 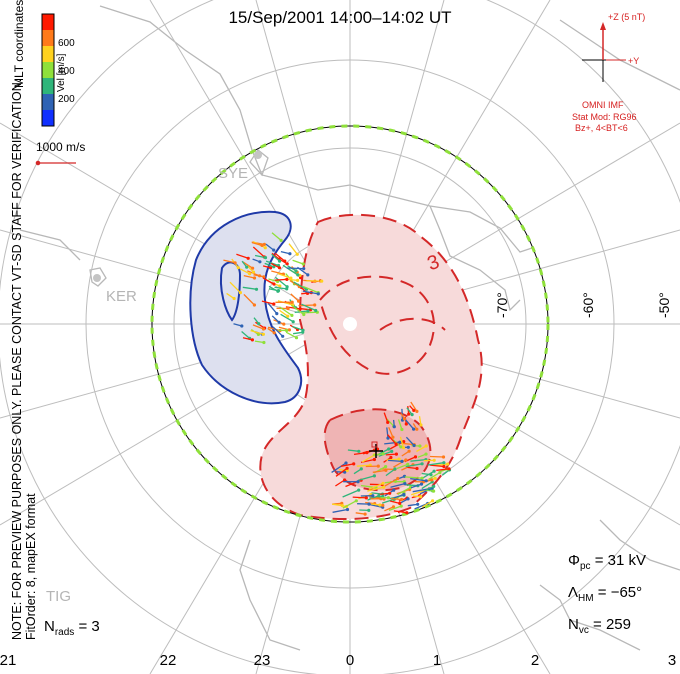 I want to click on colorbar-tick-200: 200, so click(x=66, y=99).